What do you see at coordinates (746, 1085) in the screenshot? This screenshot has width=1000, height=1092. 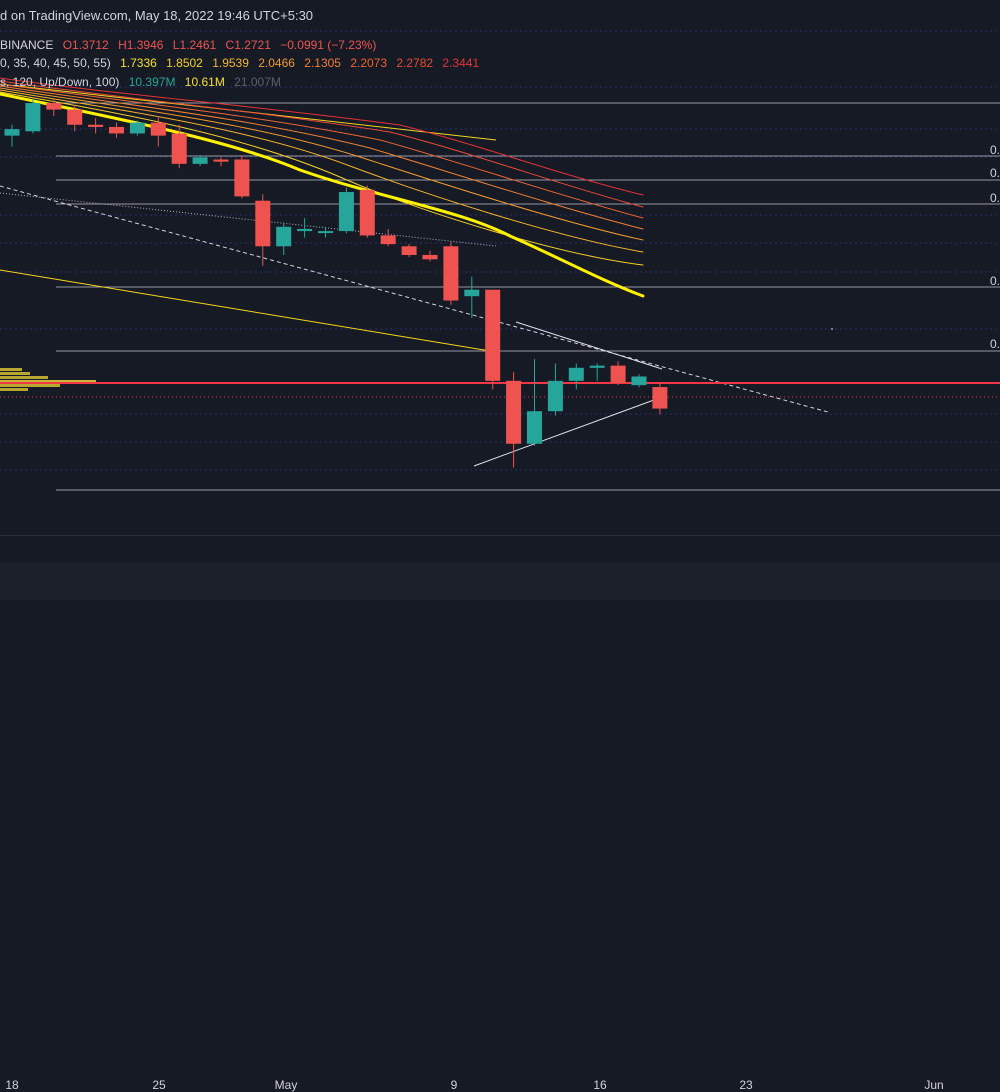 I see `time-tick: 23` at bounding box center [746, 1085].